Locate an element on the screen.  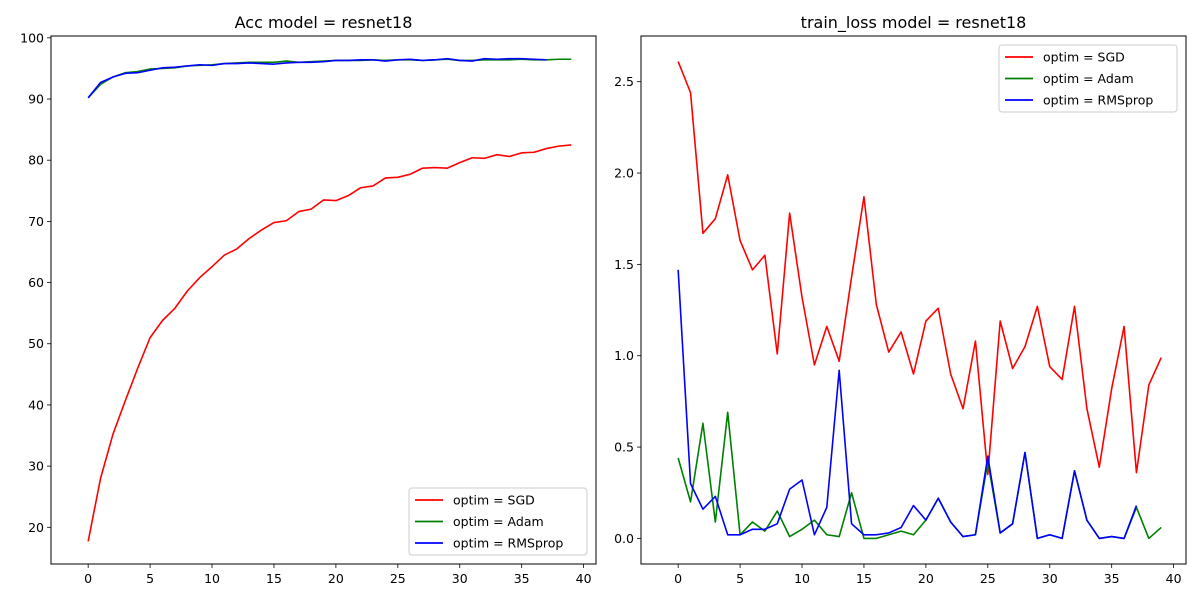
loss-x-tick-label: 35 is located at coordinates (1112, 578).